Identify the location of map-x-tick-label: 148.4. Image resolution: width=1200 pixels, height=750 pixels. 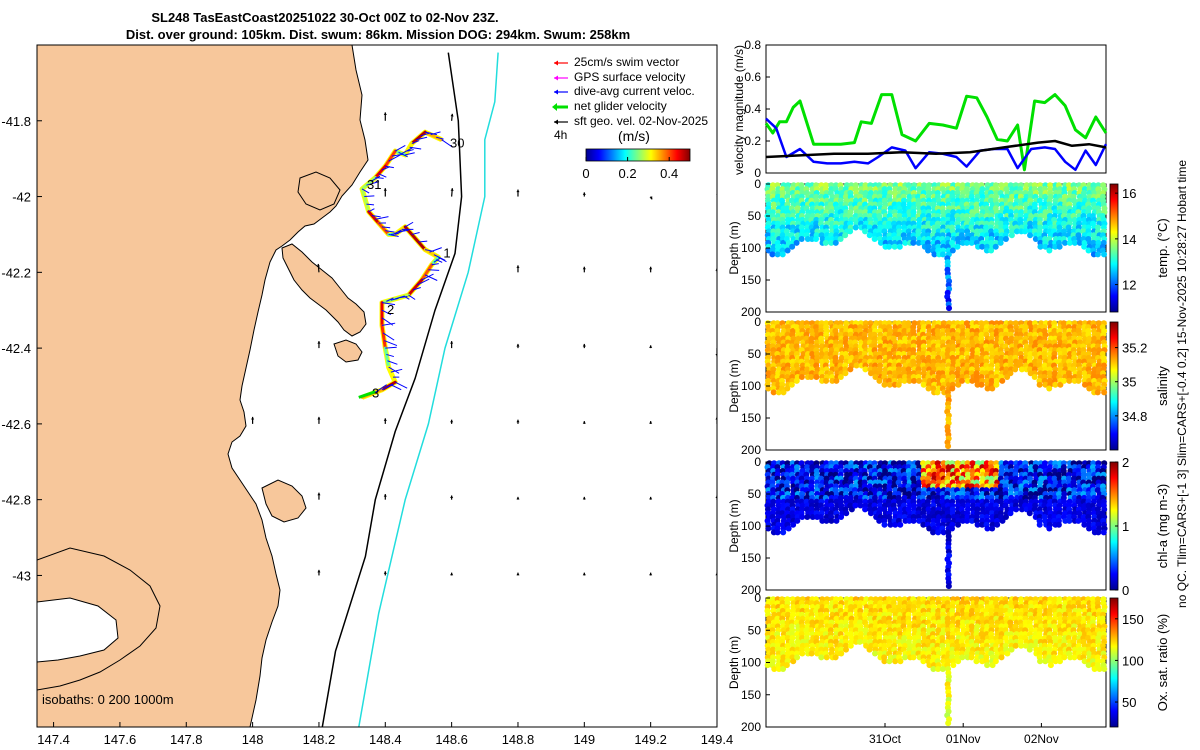
(385, 739).